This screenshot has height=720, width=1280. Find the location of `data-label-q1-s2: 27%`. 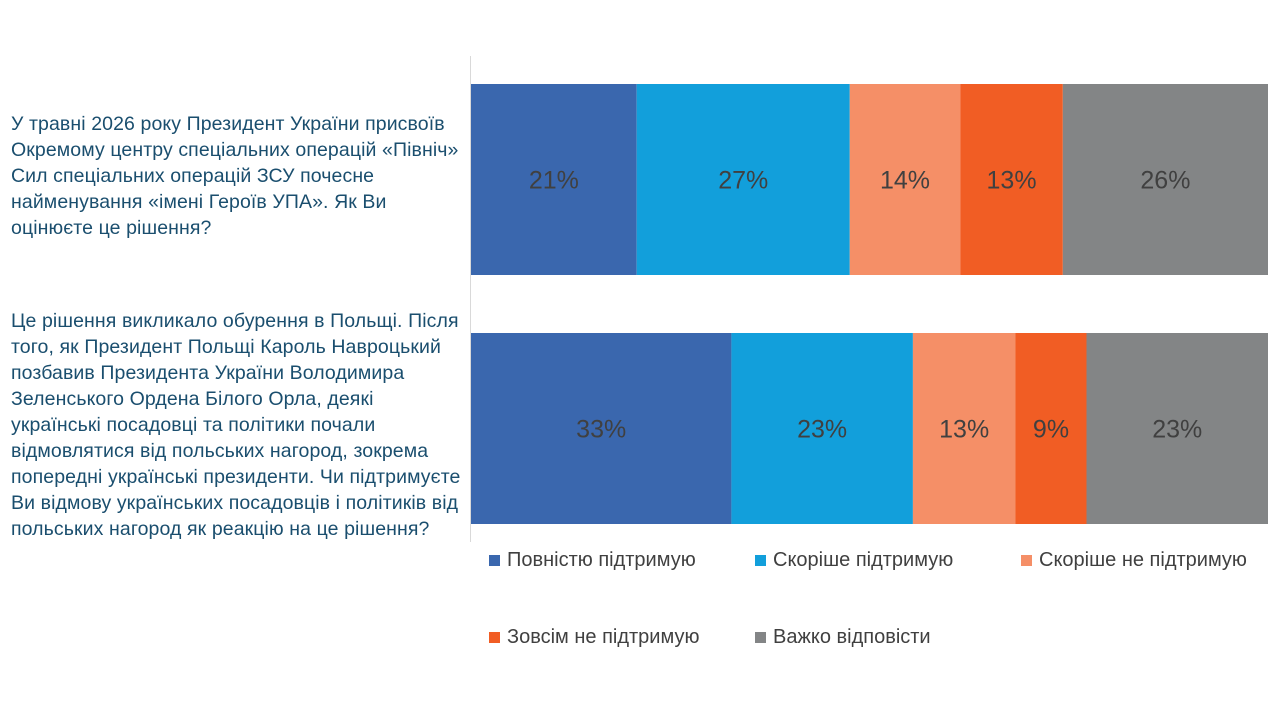

data-label-q1-s2: 27% is located at coordinates (743, 181).